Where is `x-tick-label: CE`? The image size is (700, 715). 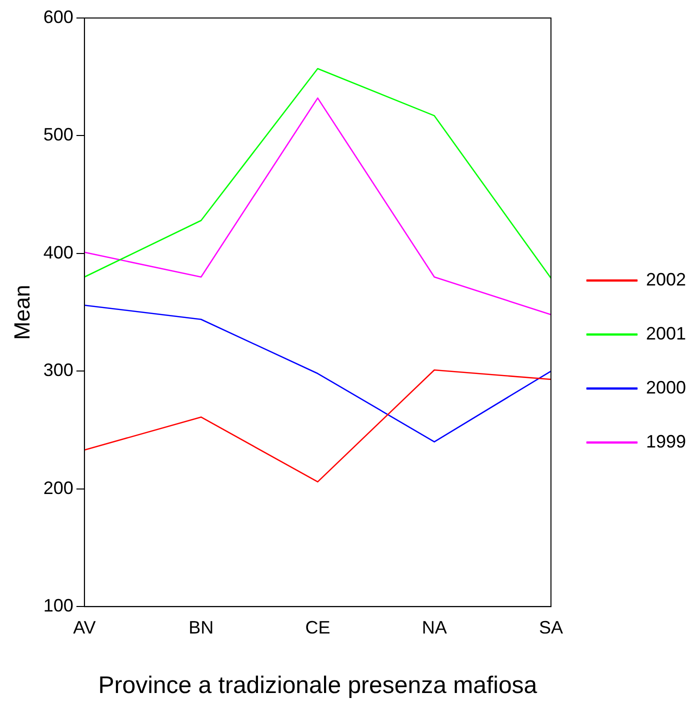
x-tick-label: CE is located at coordinates (317, 627).